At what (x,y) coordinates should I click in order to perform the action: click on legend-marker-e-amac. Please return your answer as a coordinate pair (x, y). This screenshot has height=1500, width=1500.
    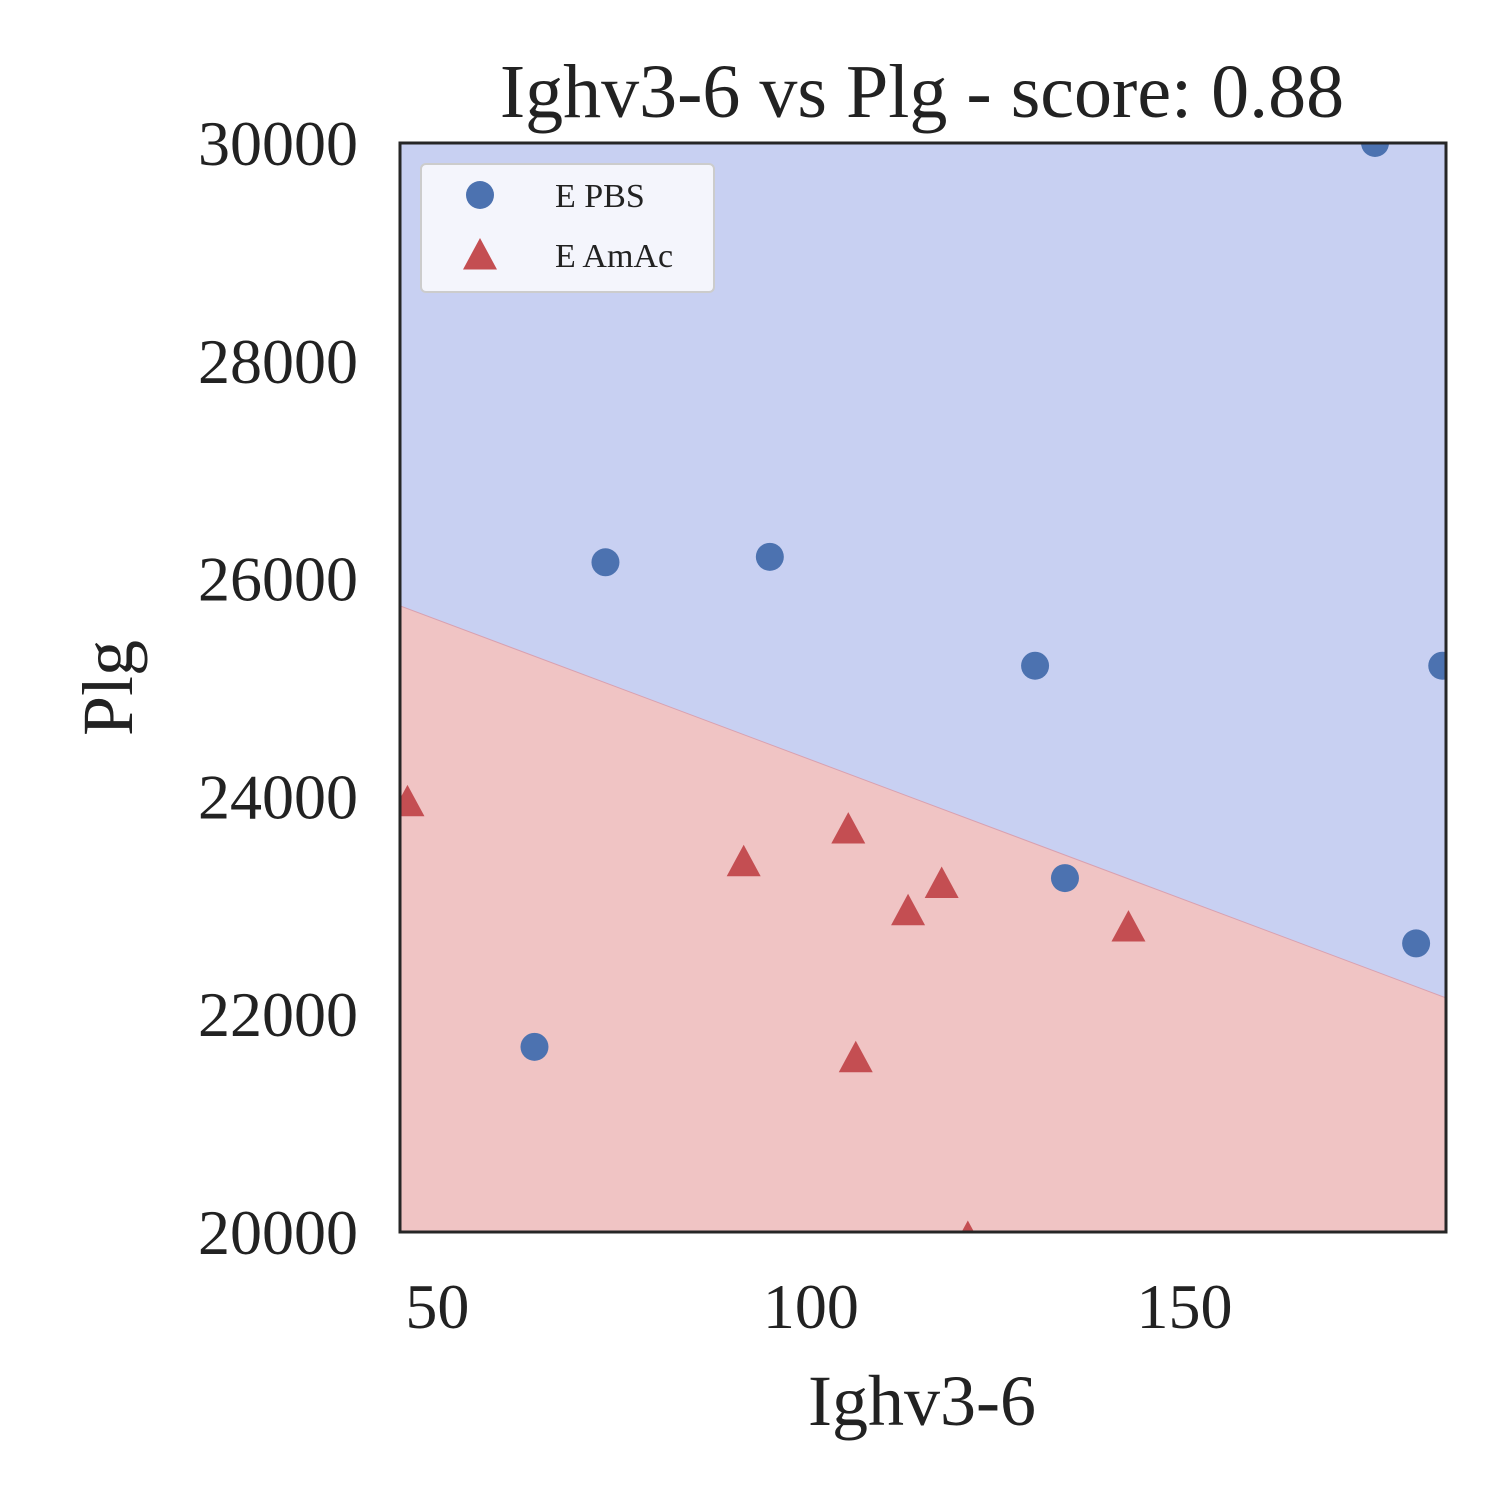
    Looking at the image, I should click on (480, 254).